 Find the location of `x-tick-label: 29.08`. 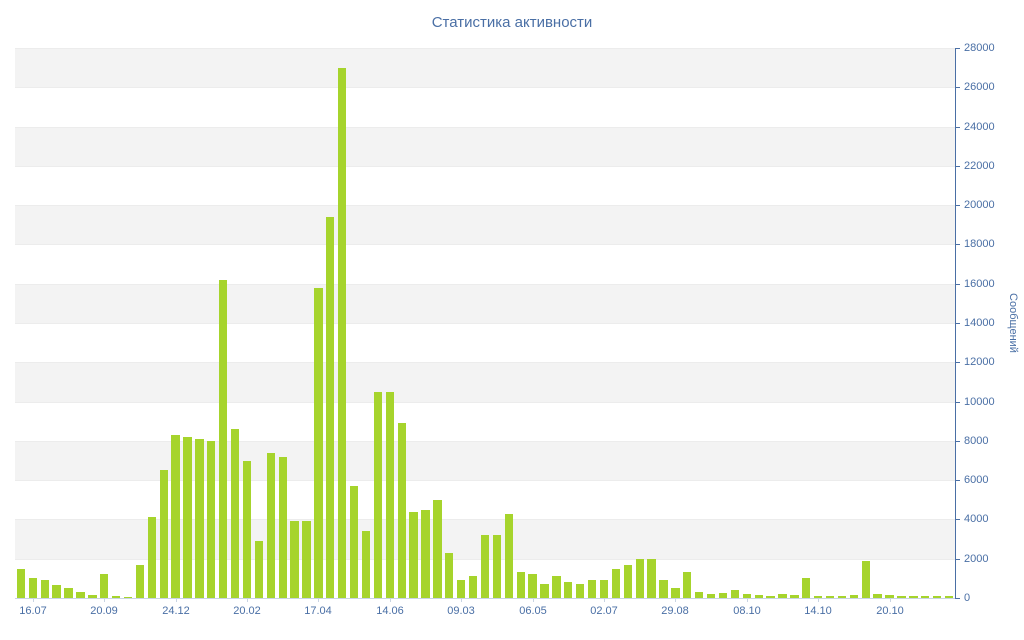

x-tick-label: 29.08 is located at coordinates (675, 611).